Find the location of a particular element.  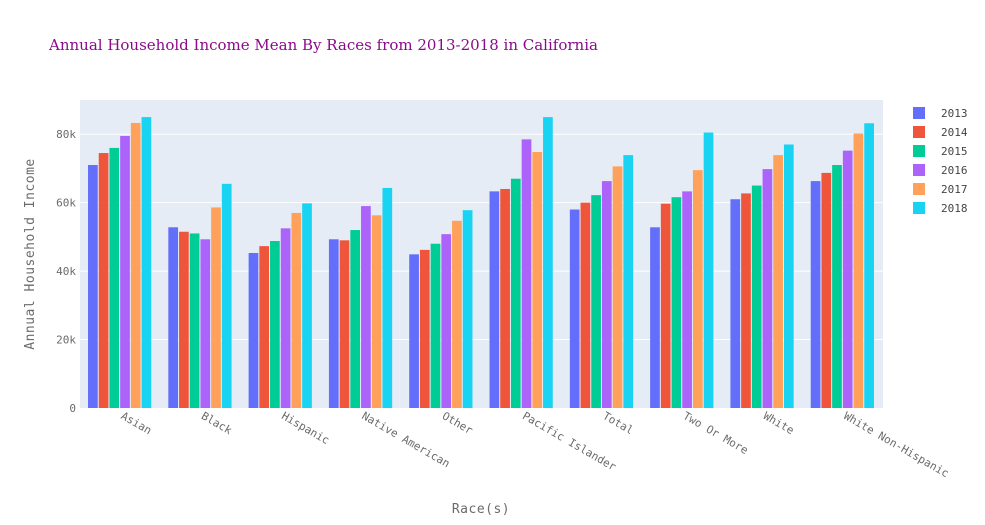

y-tick-label: 20k is located at coordinates (66, 340).